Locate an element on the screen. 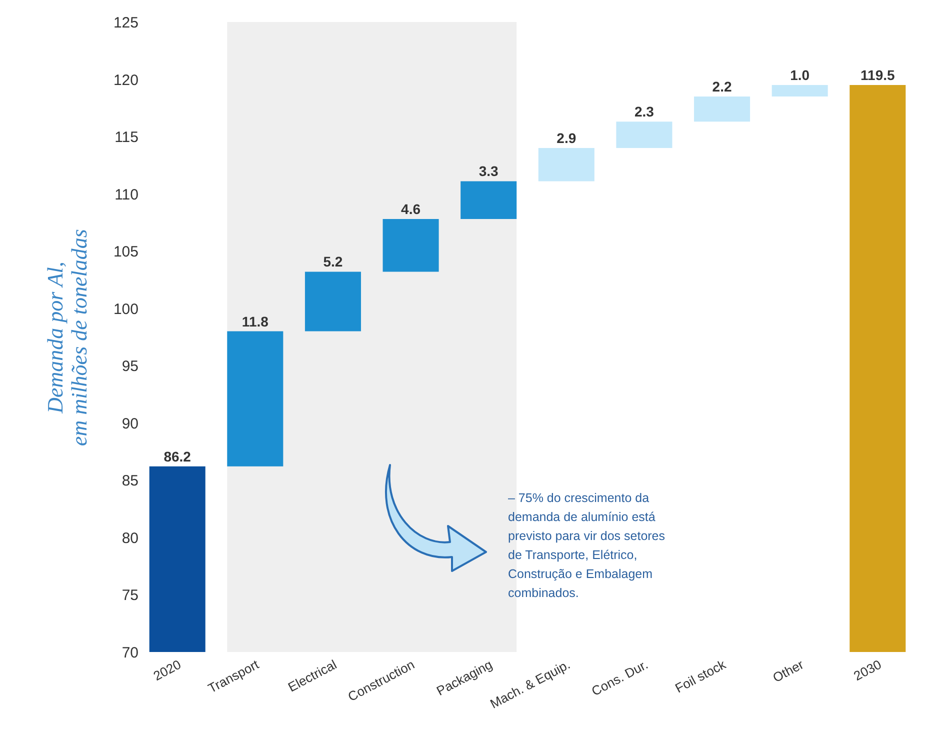 The width and height of the screenshot is (925, 749). y-tick-label: 100 is located at coordinates (125, 309).